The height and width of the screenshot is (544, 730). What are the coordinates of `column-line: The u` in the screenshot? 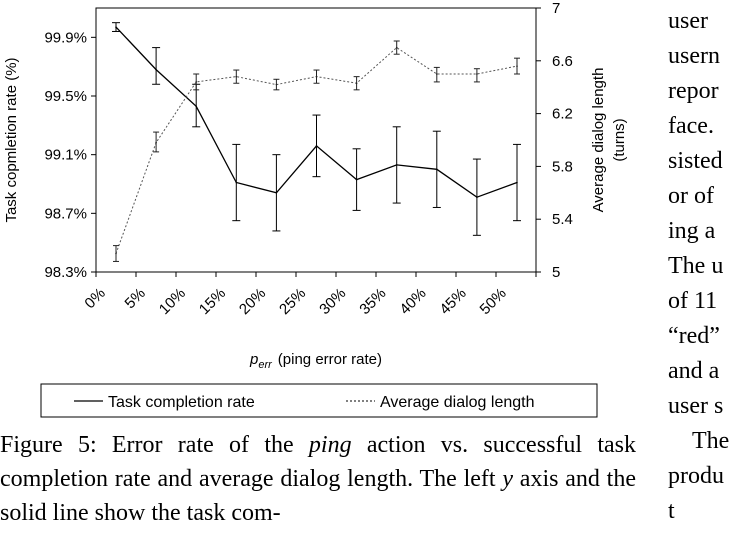 It's located at (696, 266).